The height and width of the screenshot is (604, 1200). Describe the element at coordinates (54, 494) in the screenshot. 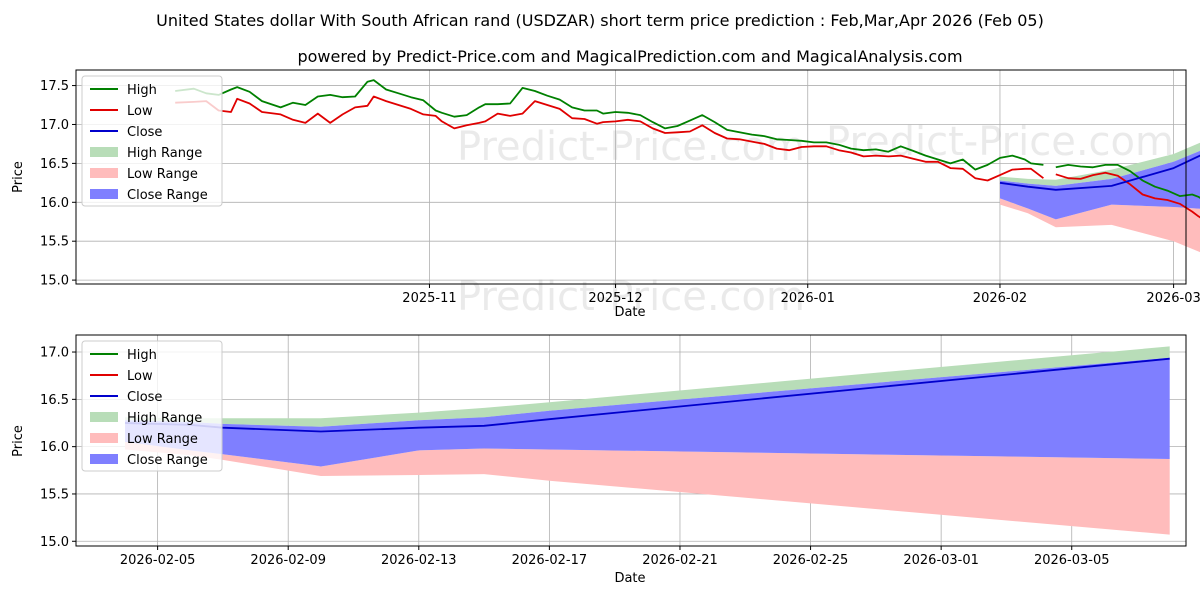

I see `y-tick-label-bottom: 15.5` at that location.